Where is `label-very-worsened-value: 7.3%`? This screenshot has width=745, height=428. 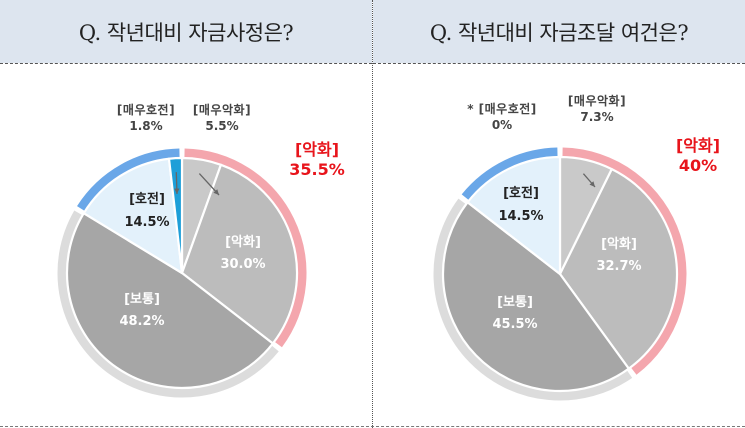
label-very-worsened-value: 7.3% is located at coordinates (597, 117).